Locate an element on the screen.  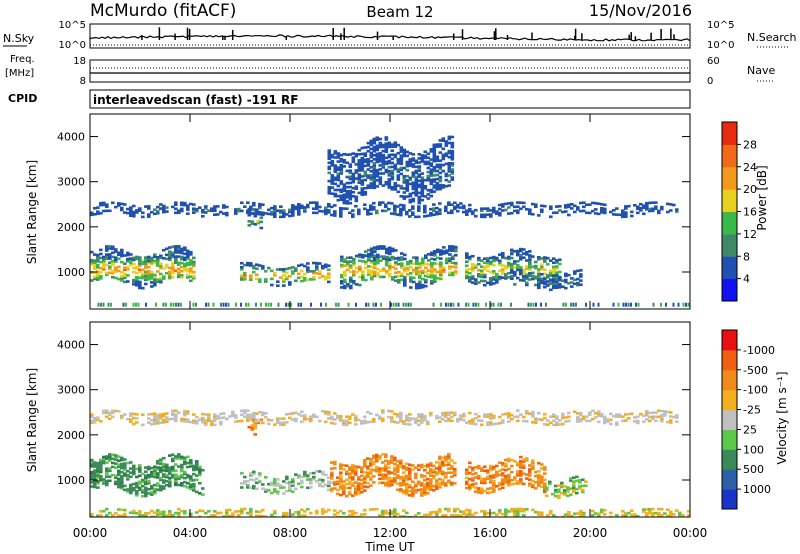
colorbar-tick-label: -100 is located at coordinates (755, 390).